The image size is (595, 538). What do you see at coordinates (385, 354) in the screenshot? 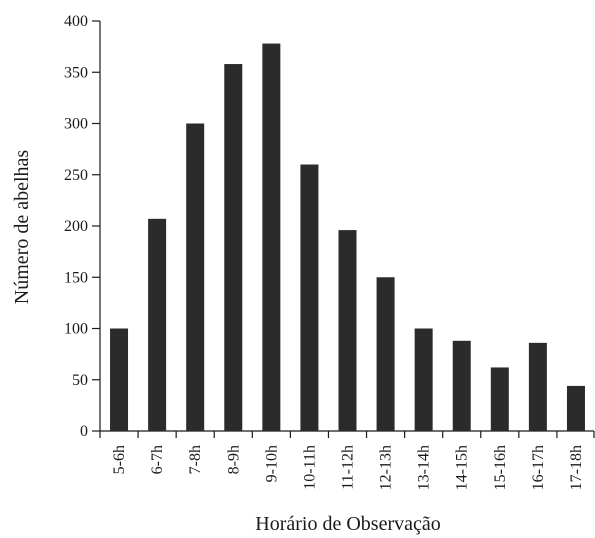
I see `bar-12-13h` at bounding box center [385, 354].